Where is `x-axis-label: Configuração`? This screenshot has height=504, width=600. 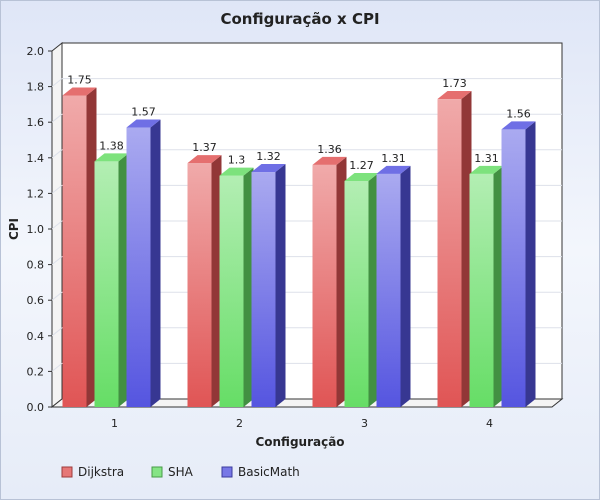
x-axis-label: Configuração is located at coordinates (299, 442).